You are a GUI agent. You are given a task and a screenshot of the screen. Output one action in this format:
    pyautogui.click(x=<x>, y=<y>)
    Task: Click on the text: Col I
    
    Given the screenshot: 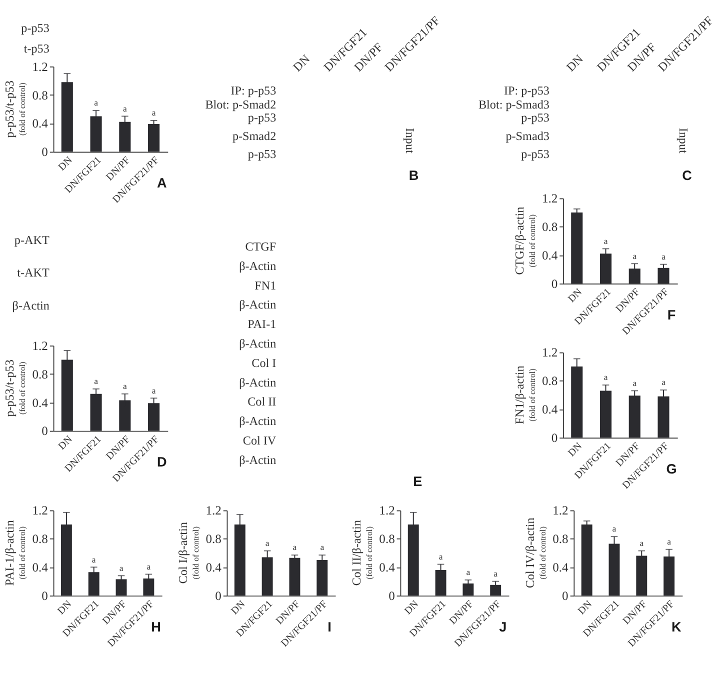 What is the action you would take?
    pyautogui.click(x=264, y=363)
    